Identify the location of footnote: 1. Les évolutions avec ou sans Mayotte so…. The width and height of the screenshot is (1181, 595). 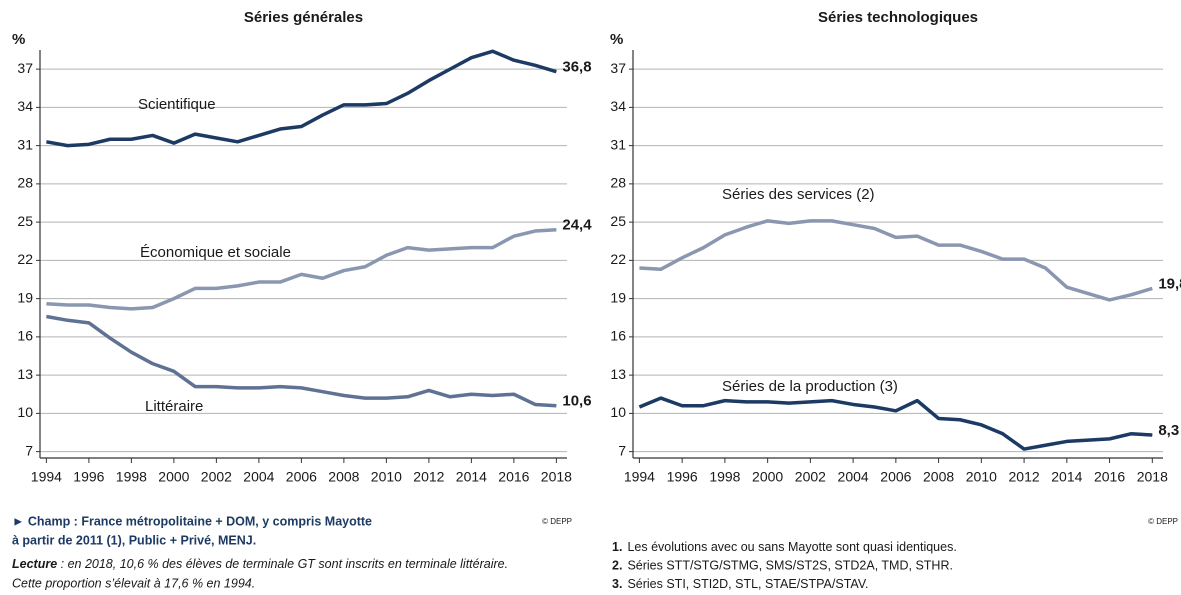
(784, 547).